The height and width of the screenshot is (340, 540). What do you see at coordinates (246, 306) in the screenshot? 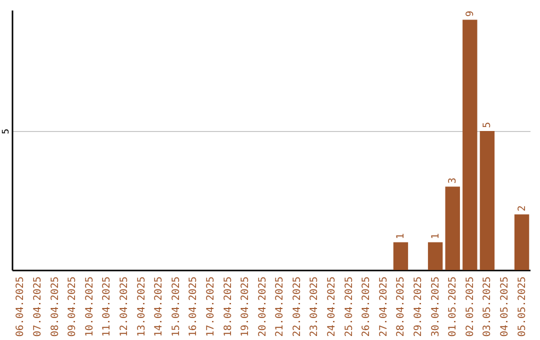
I see `x-tick-label: 19.04.2025` at bounding box center [246, 306].